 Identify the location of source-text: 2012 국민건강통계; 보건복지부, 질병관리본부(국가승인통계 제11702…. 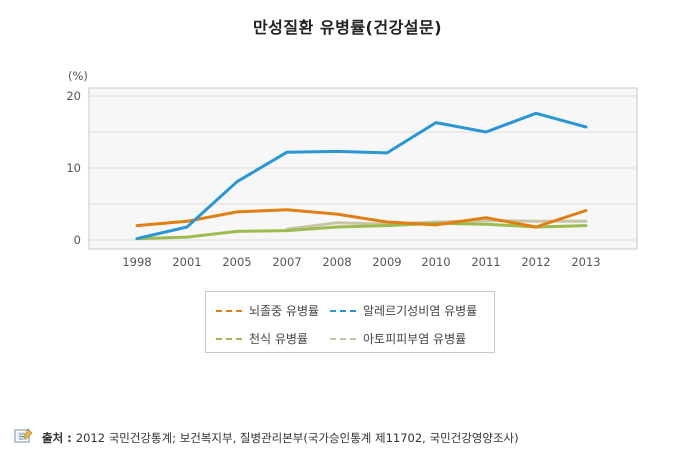
(297, 437).